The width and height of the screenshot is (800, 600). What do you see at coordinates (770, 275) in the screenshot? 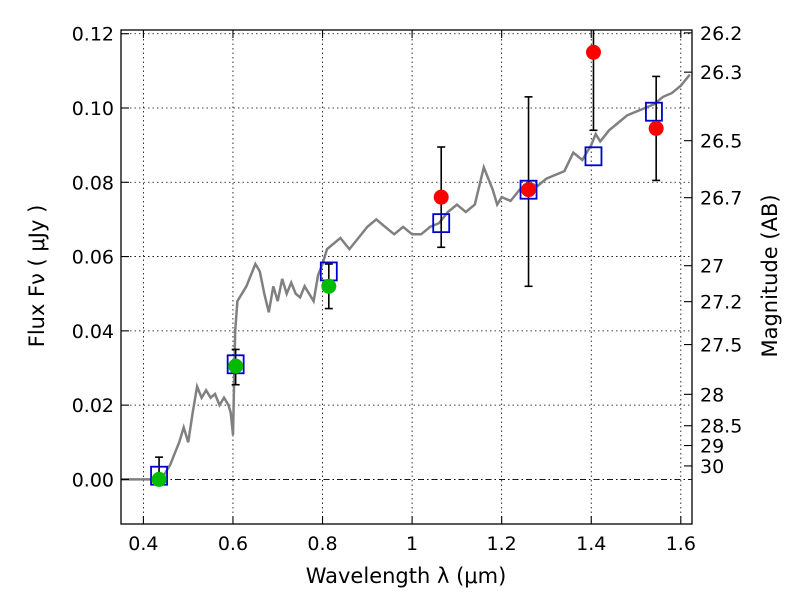
I see `y2-axis-label: Magnitude (AB)` at bounding box center [770, 275].